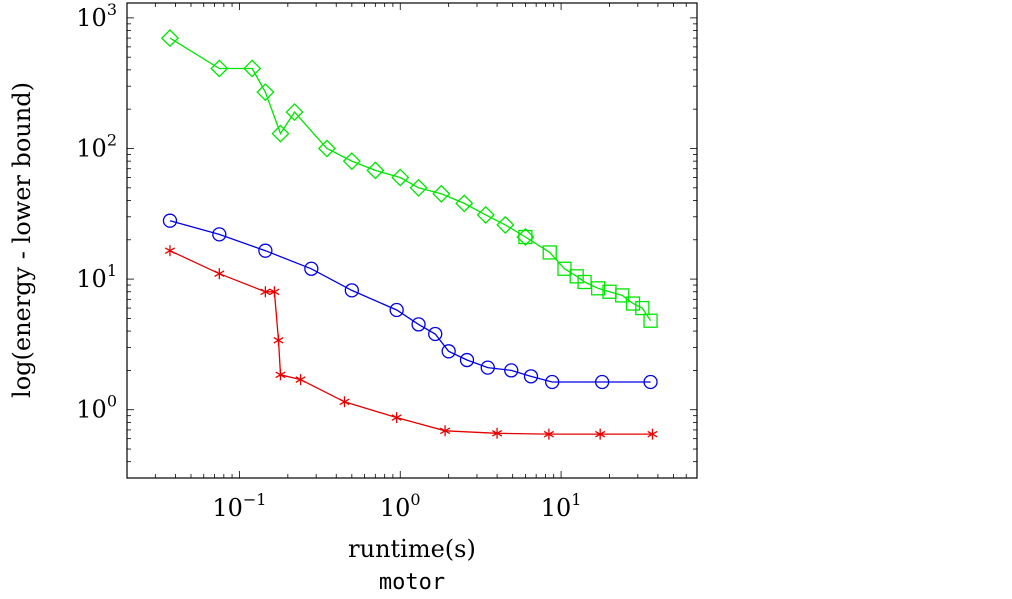 This screenshot has width=1012, height=599. I want to click on x-axis-label: runtime(s), so click(412, 549).